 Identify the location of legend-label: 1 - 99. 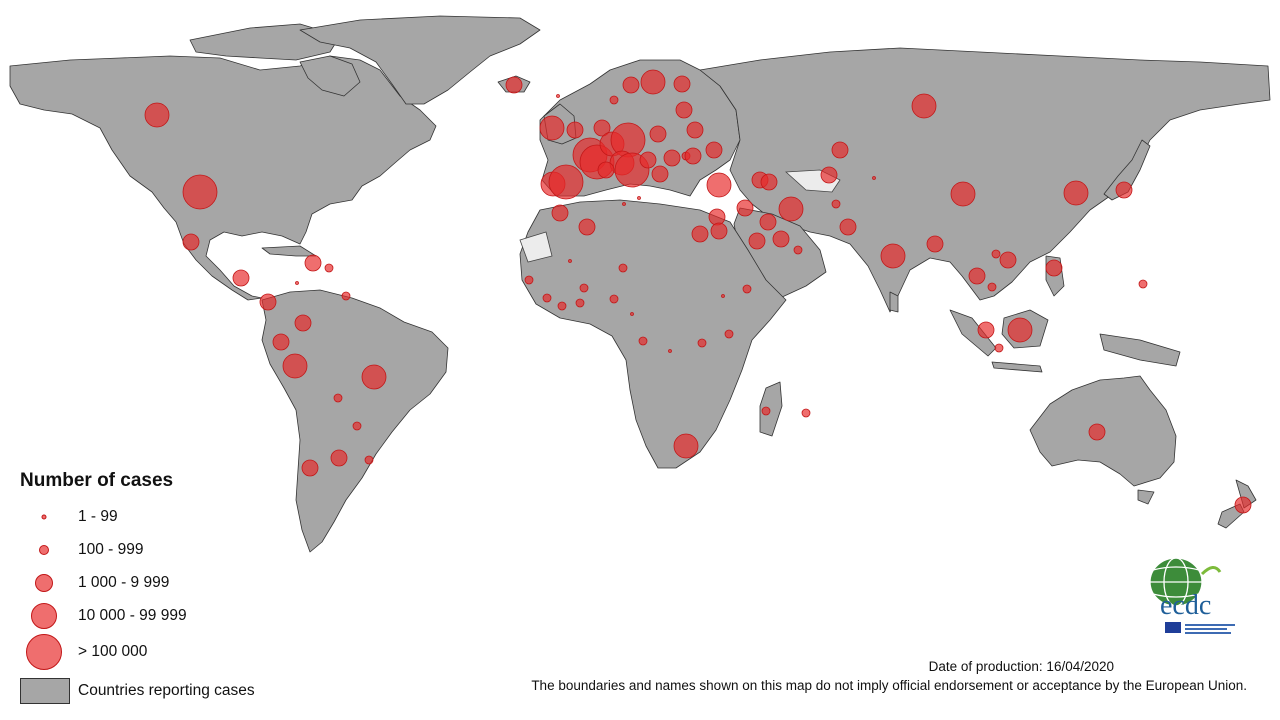
(98, 516).